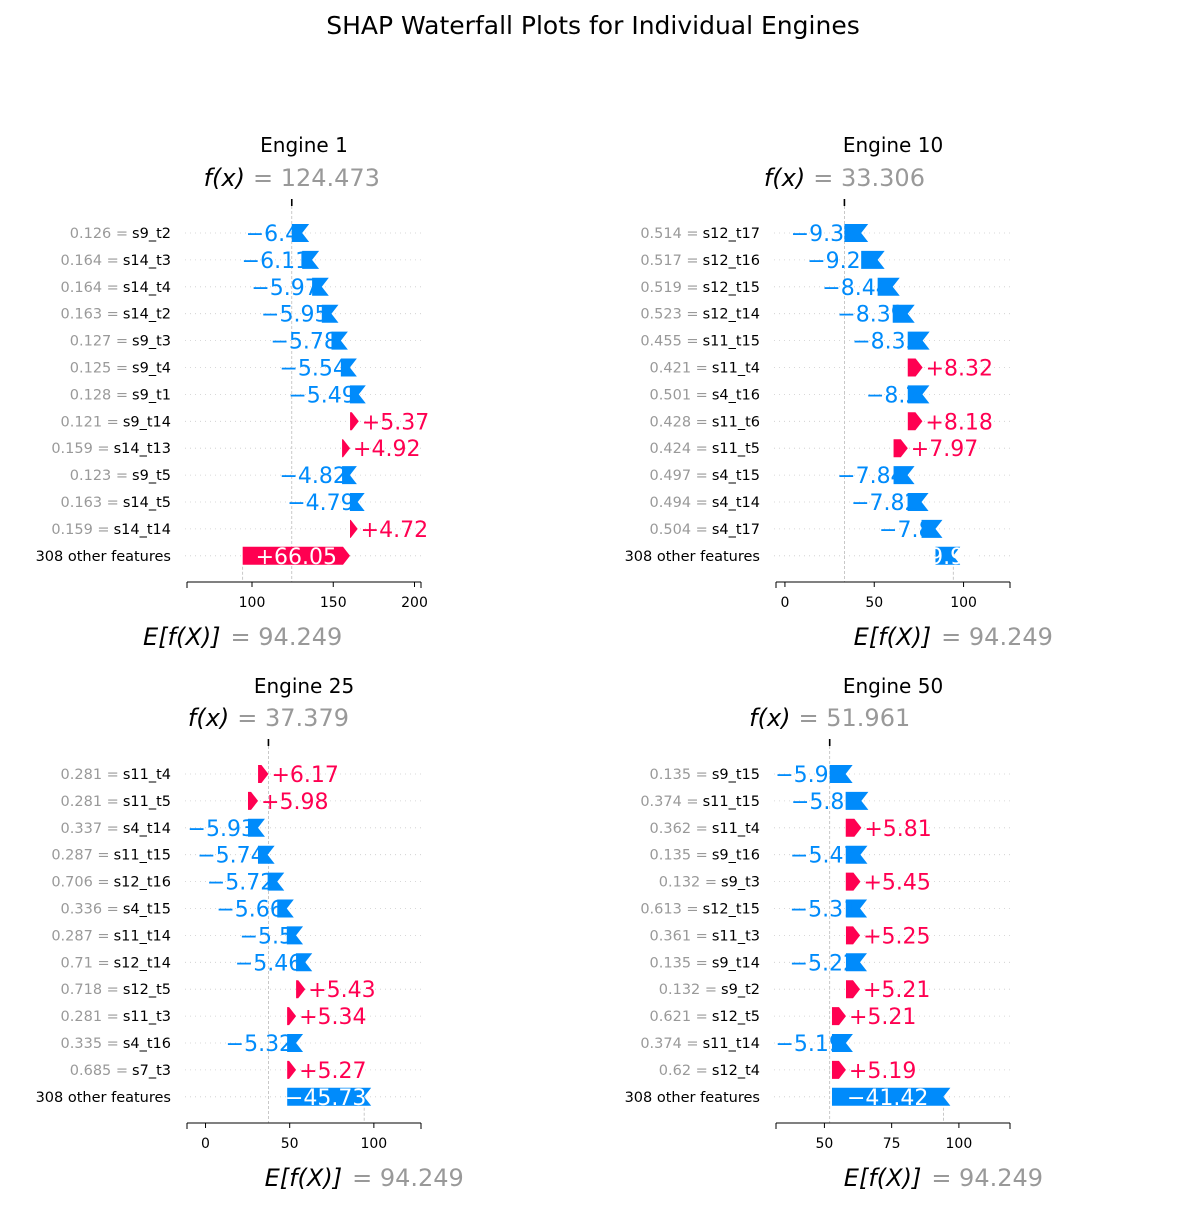  Describe the element at coordinates (731, 234) in the screenshot. I see `feature-name: s12_t17` at that location.